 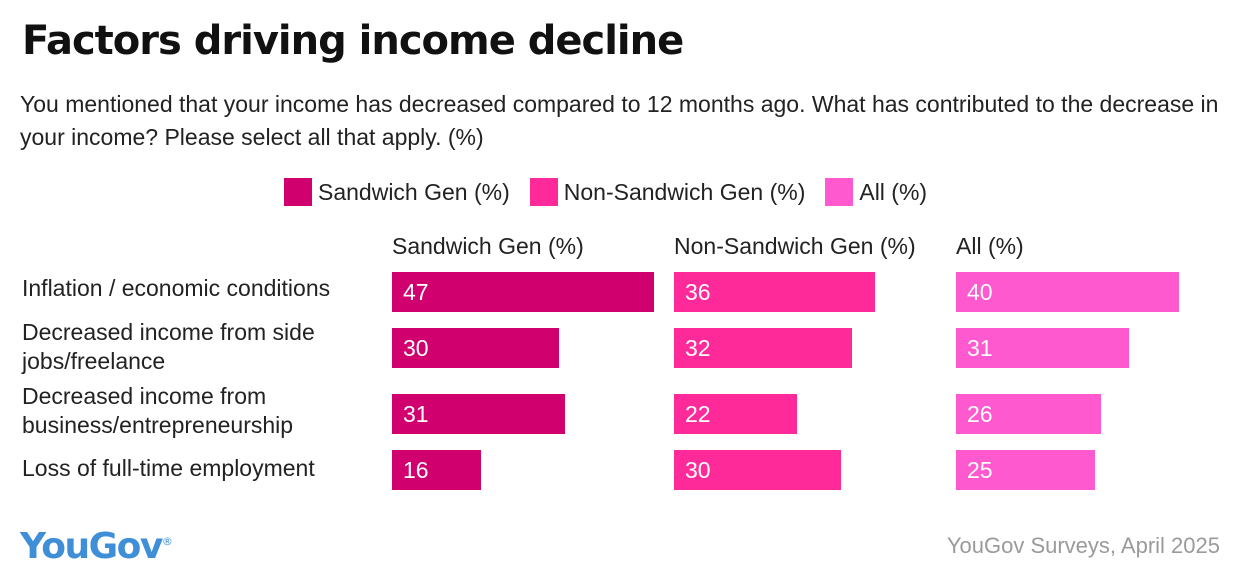 What do you see at coordinates (774, 292) in the screenshot?
I see `bar: 36` at bounding box center [774, 292].